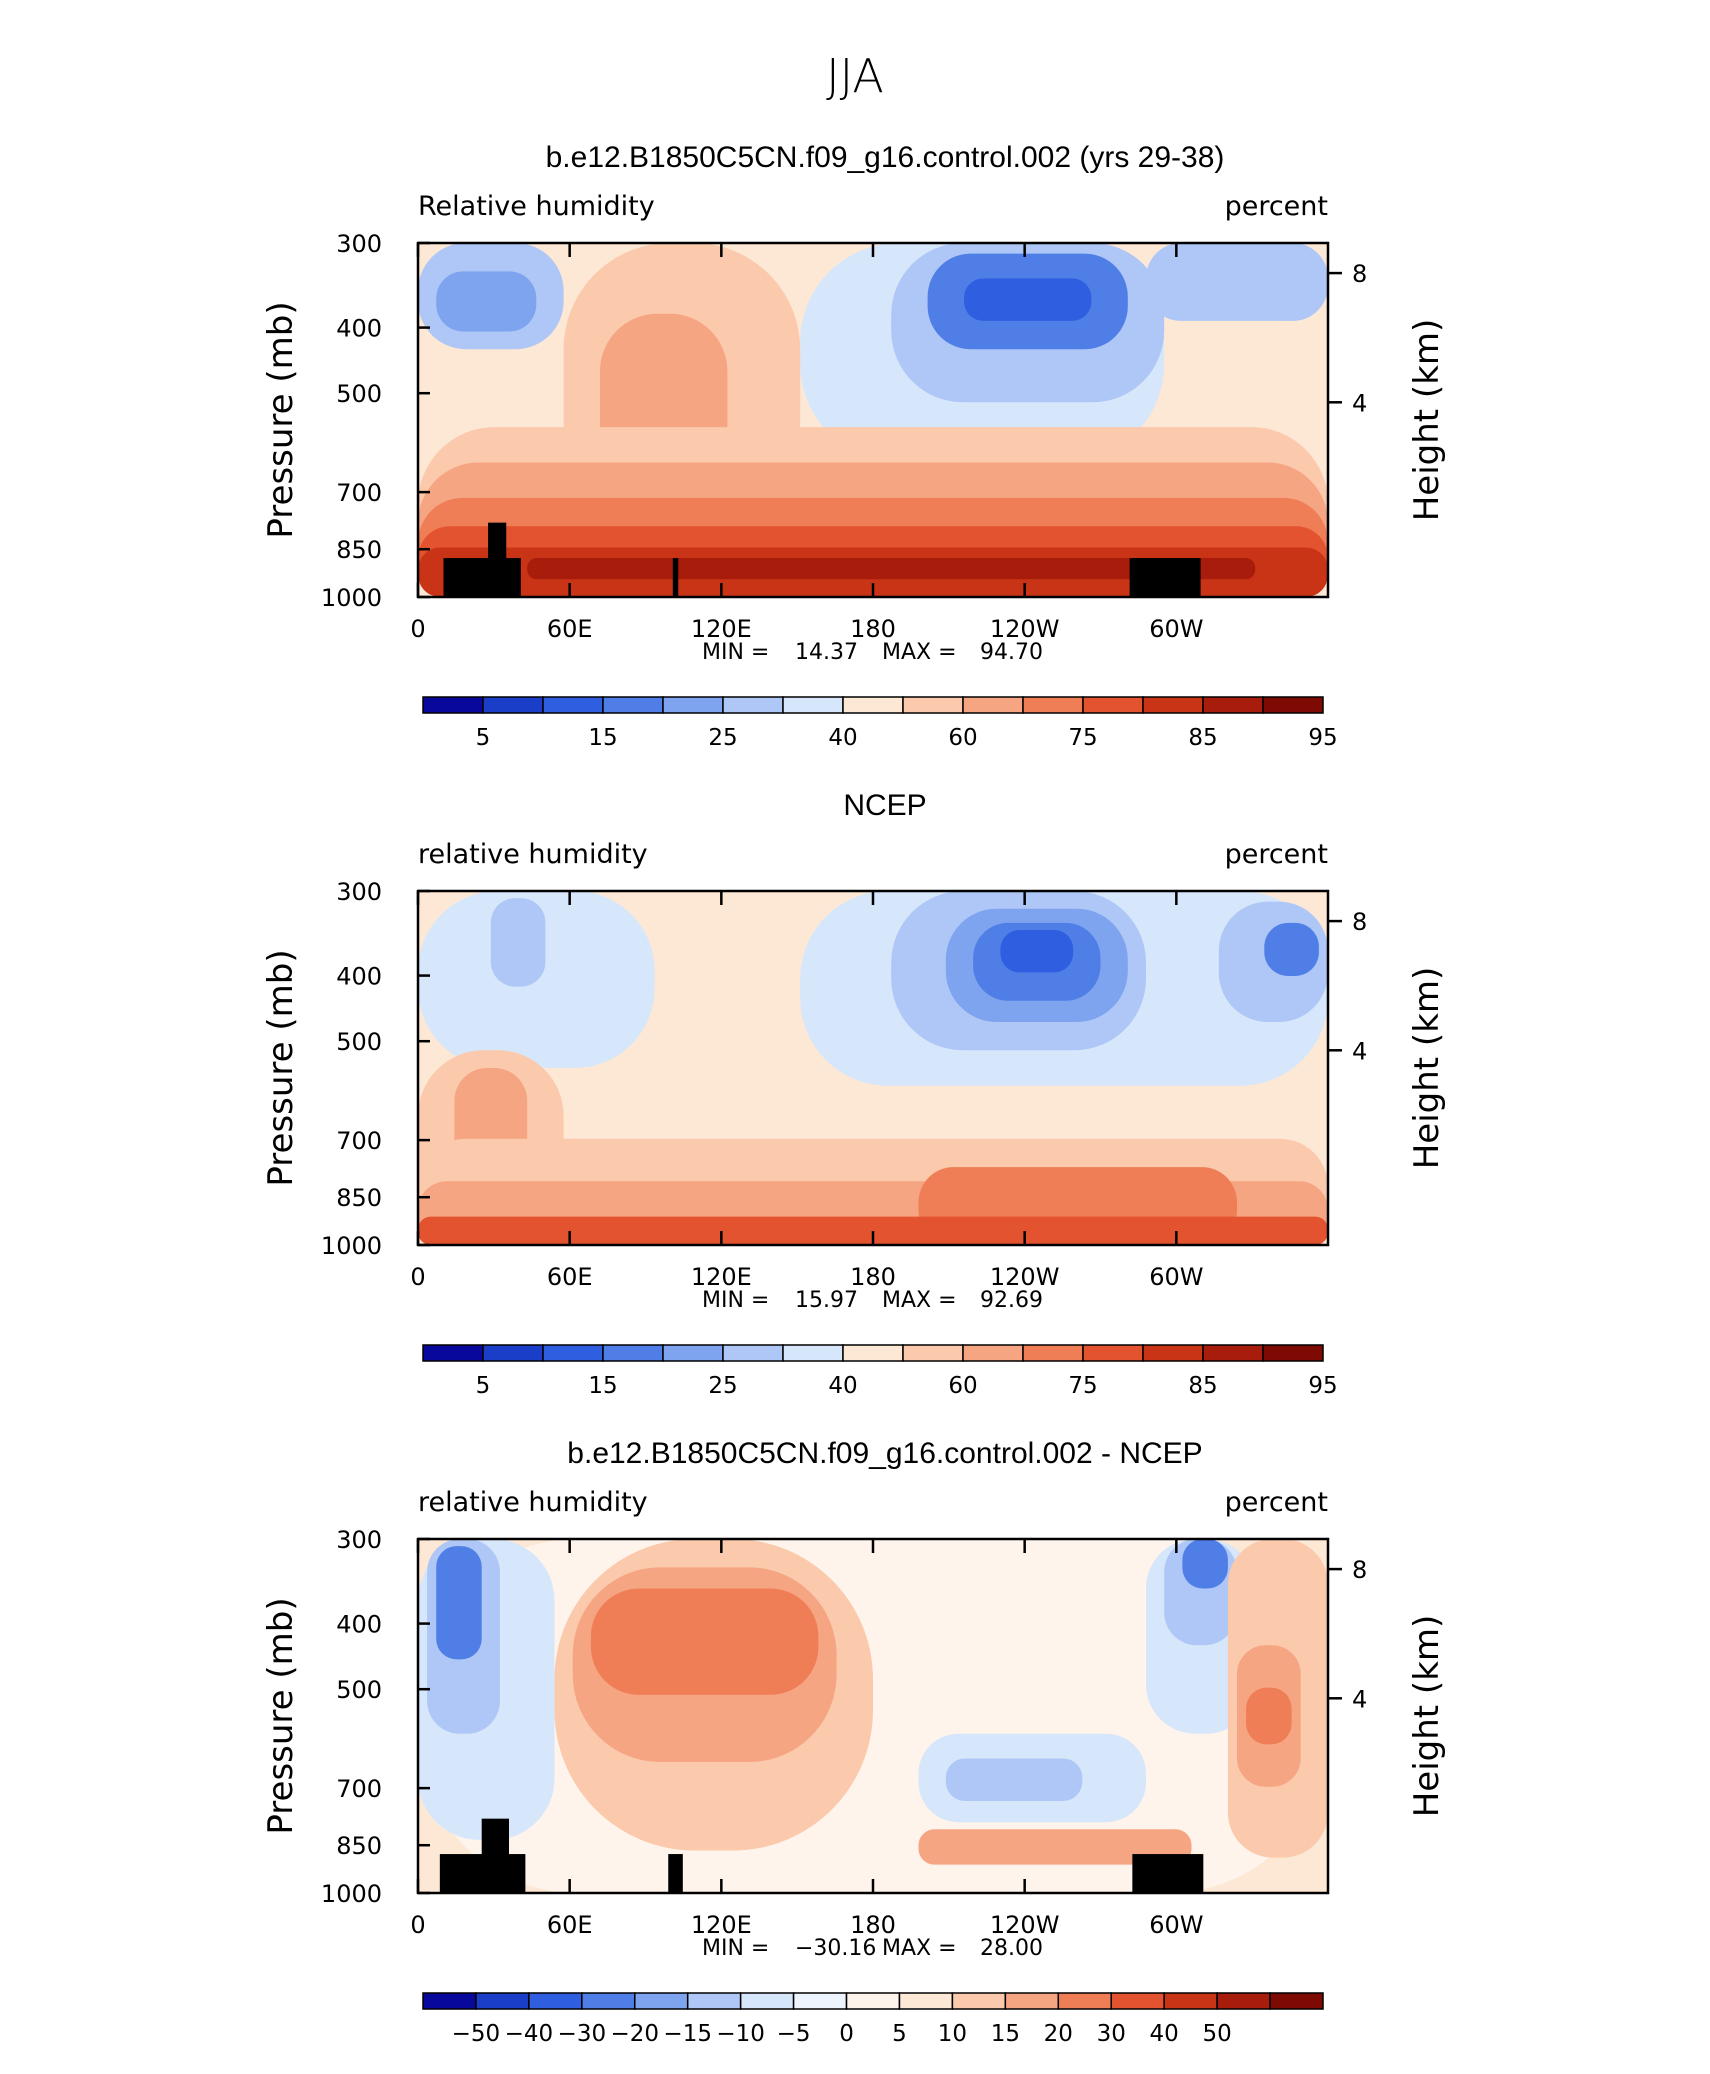  I want to click on figure-title: JJA, so click(855, 76).